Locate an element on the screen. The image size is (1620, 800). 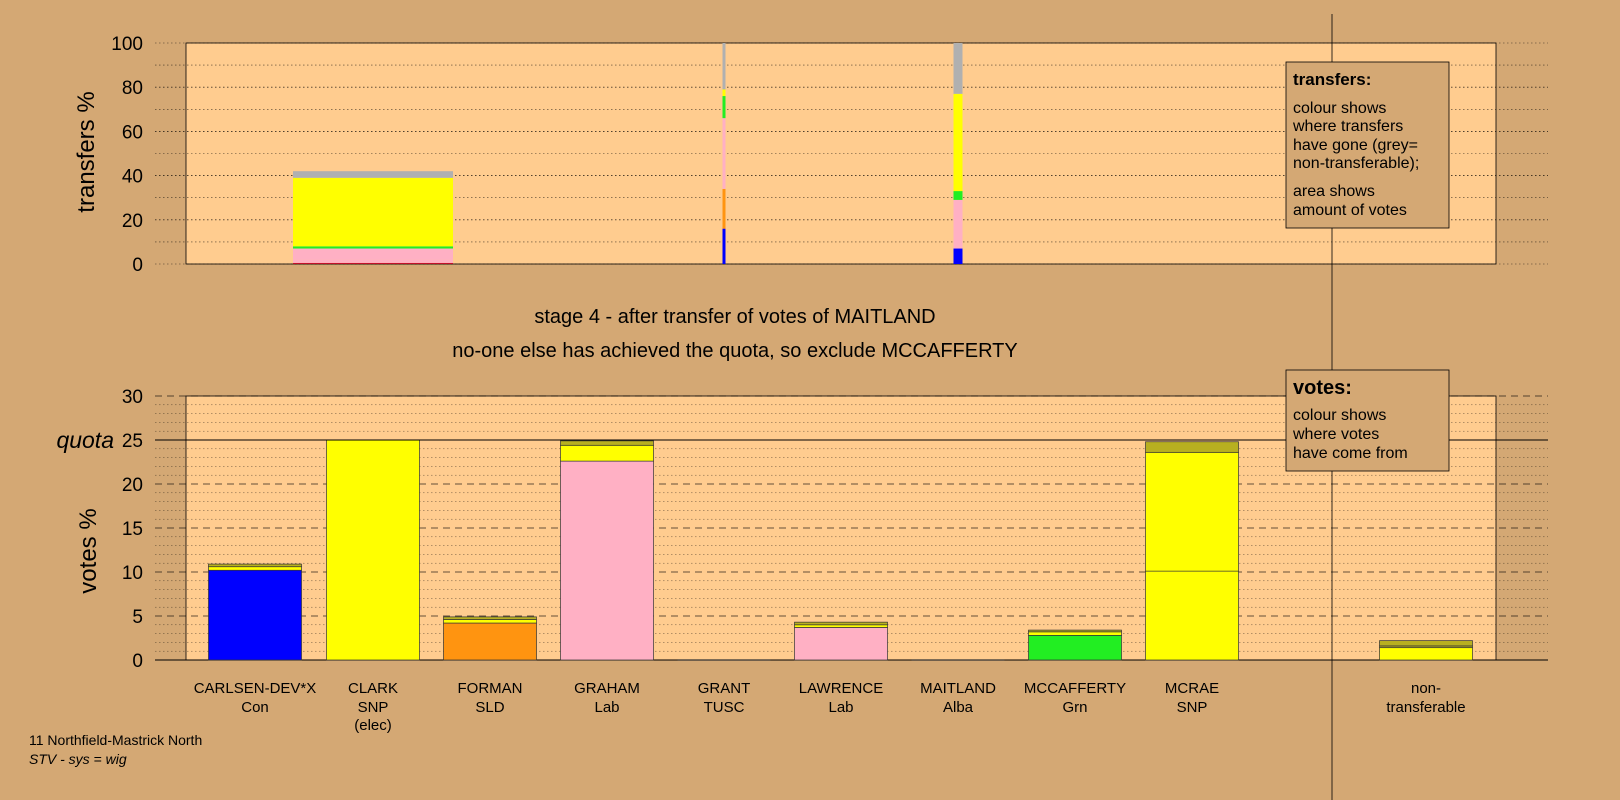
legend-votes-box is located at coordinates (1367, 420).